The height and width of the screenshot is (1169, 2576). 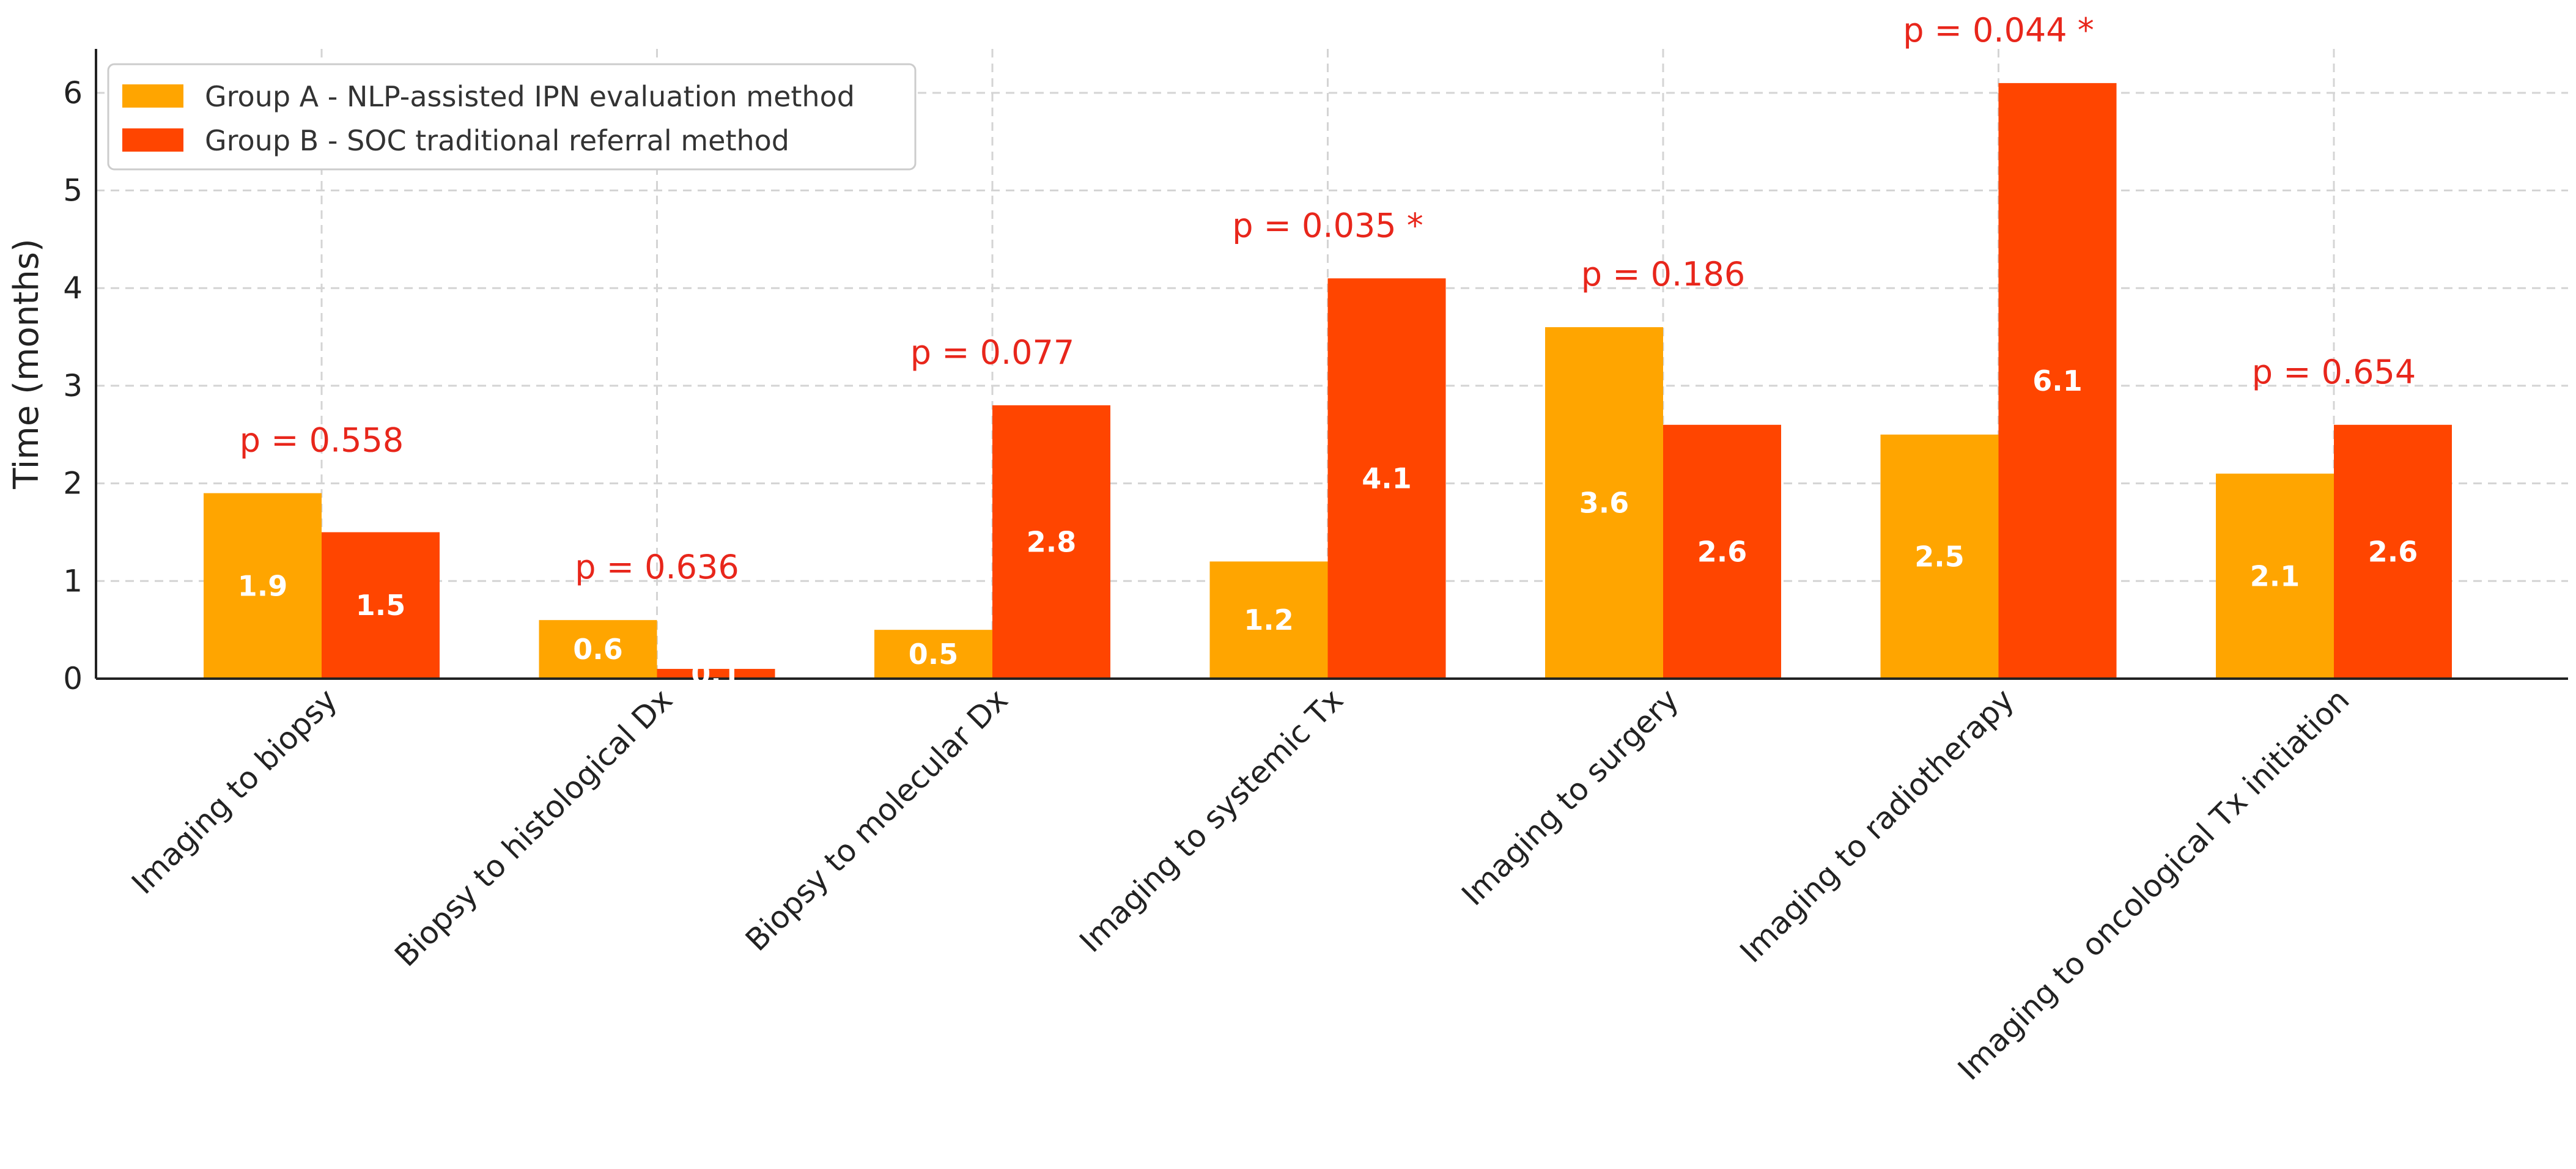 I want to click on y-tick-label-0: 0, so click(x=73, y=678).